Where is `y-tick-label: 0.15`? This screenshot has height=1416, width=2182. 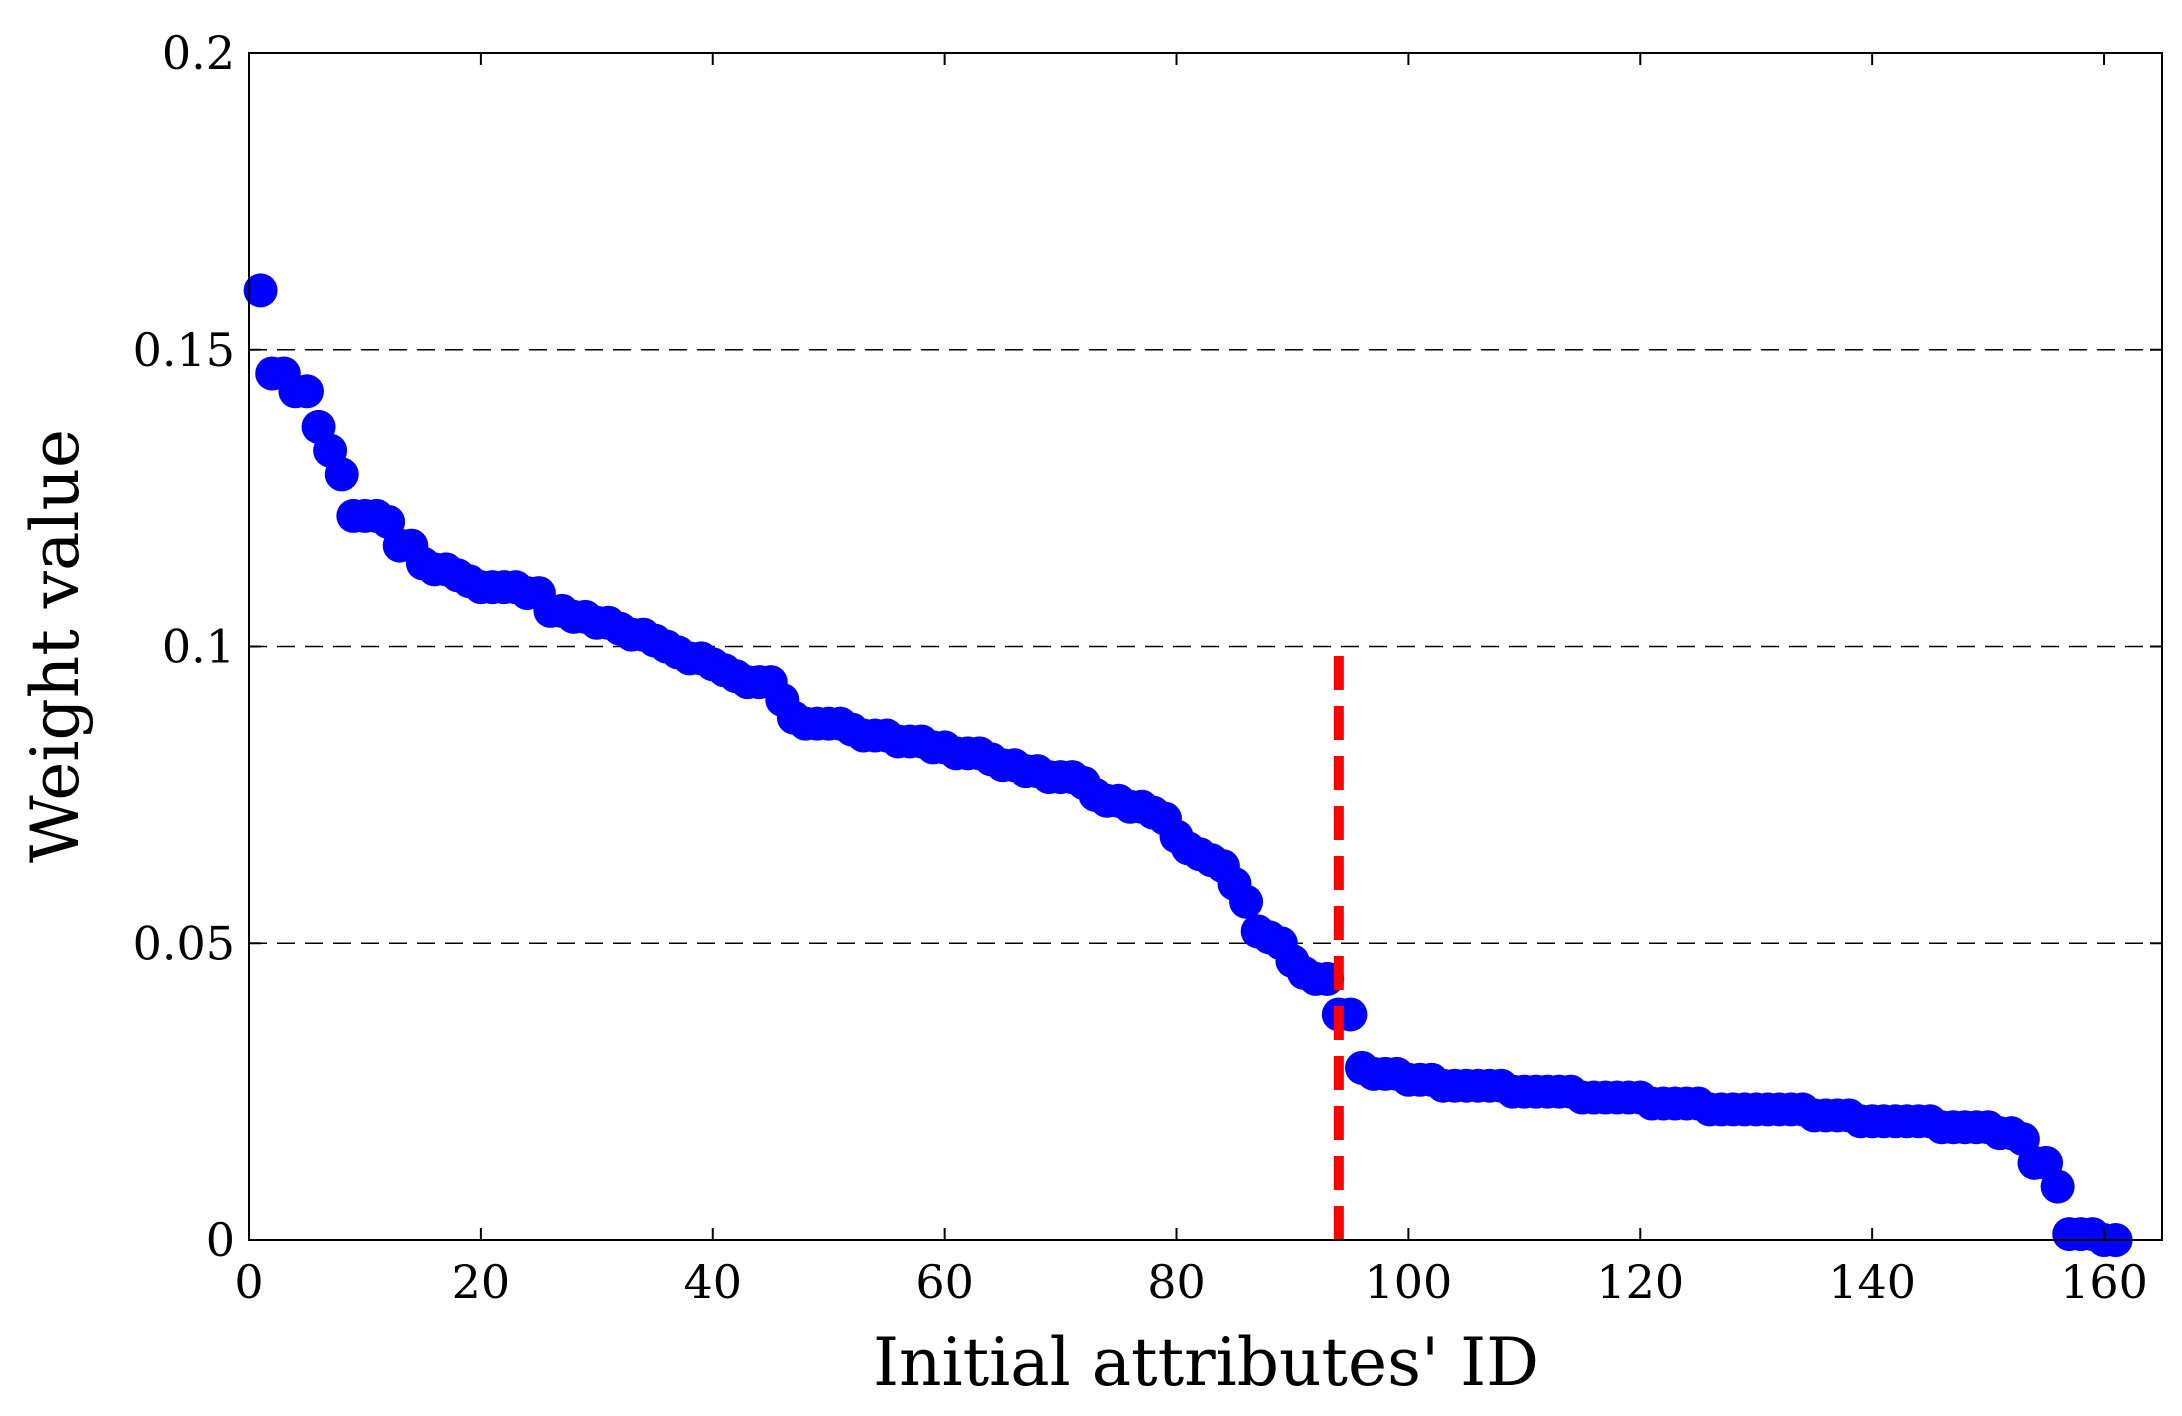
y-tick-label: 0.15 is located at coordinates (184, 350).